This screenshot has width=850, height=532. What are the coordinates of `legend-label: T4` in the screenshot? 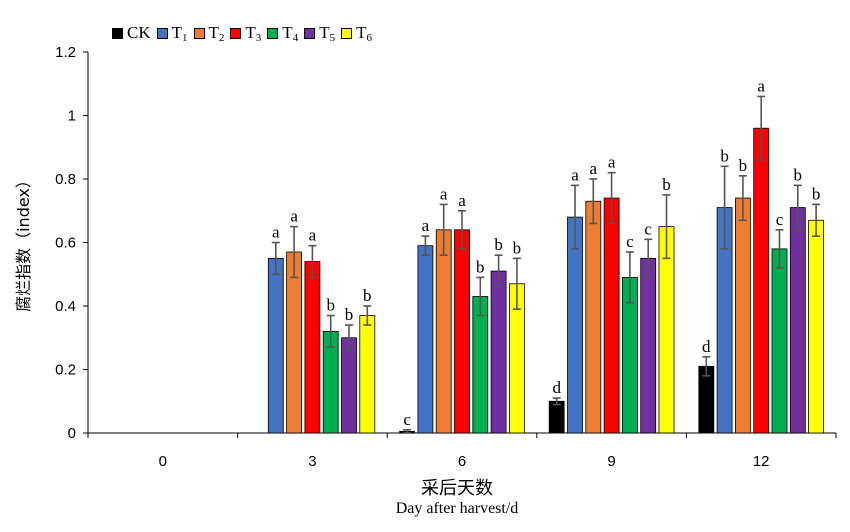 It's located at (290, 33).